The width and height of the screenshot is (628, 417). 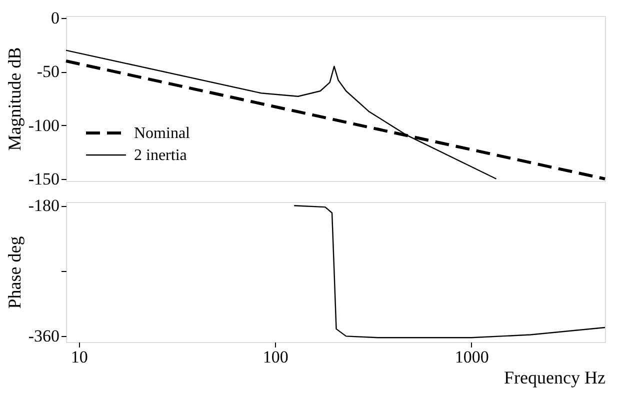 I want to click on y-tick-label: -50, so click(x=48, y=72).